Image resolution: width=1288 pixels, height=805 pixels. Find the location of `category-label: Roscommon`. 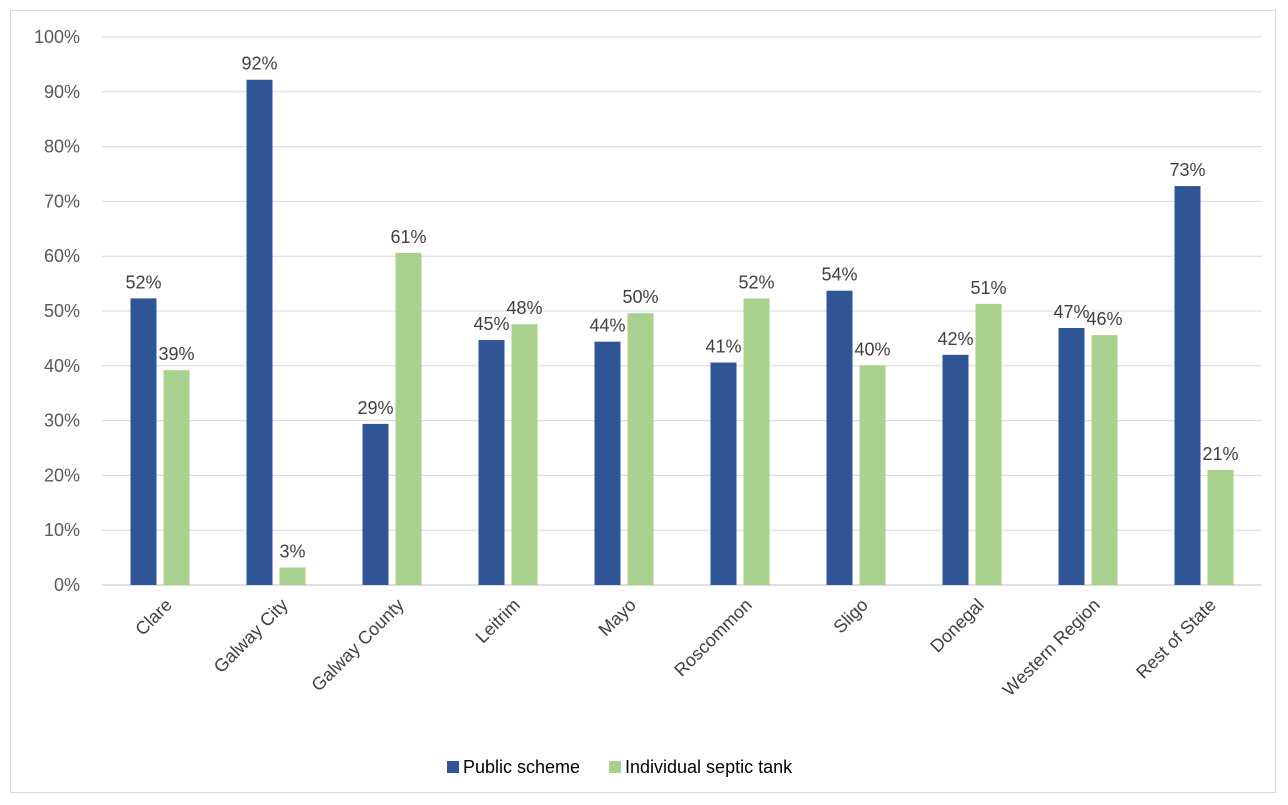

category-label: Roscommon is located at coordinates (713, 638).